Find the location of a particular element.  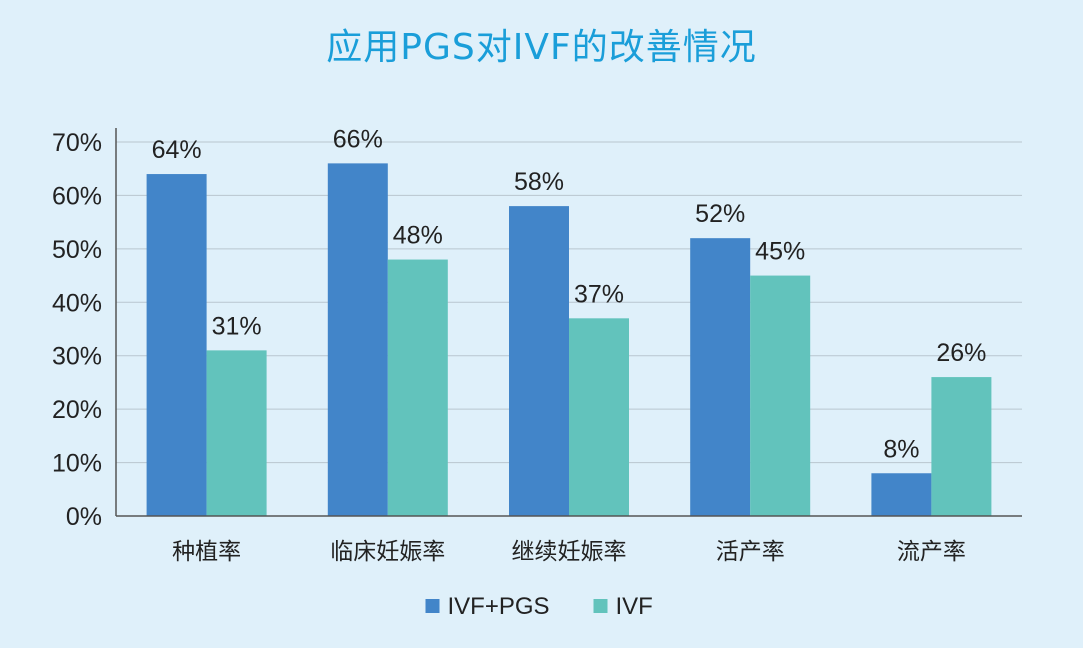

legend: IVF+PGS IVF is located at coordinates (539, 606).